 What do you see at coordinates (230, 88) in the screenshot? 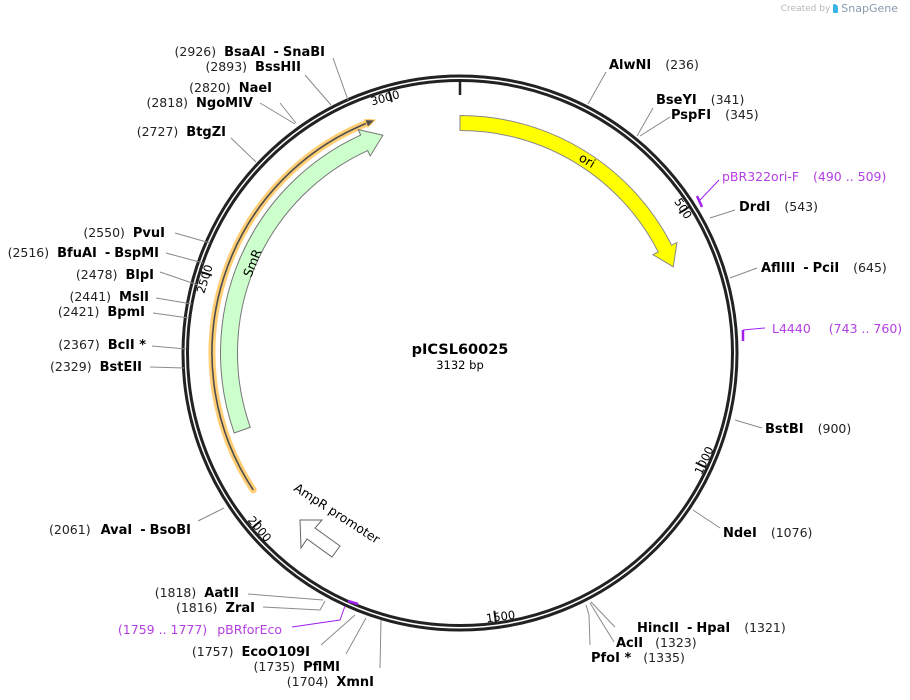
I see `enzyme-naei: (2820) NaeI` at bounding box center [230, 88].